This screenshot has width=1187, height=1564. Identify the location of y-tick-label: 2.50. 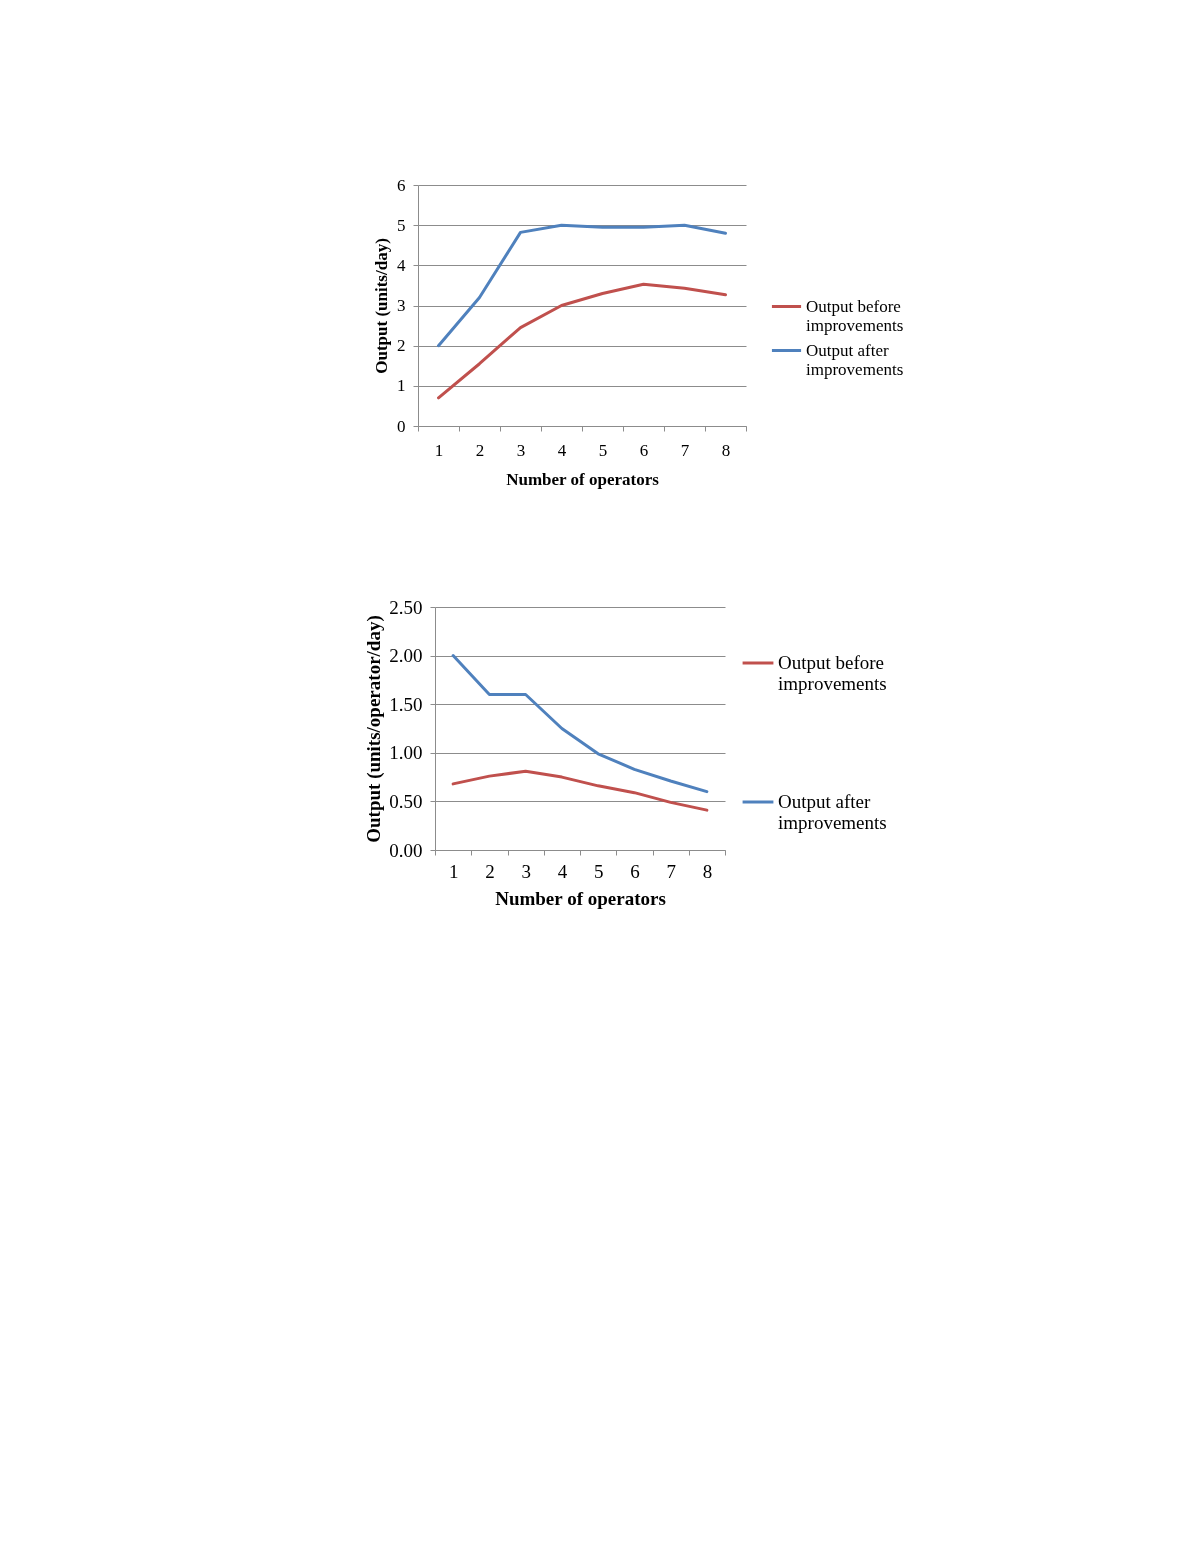
(406, 607).